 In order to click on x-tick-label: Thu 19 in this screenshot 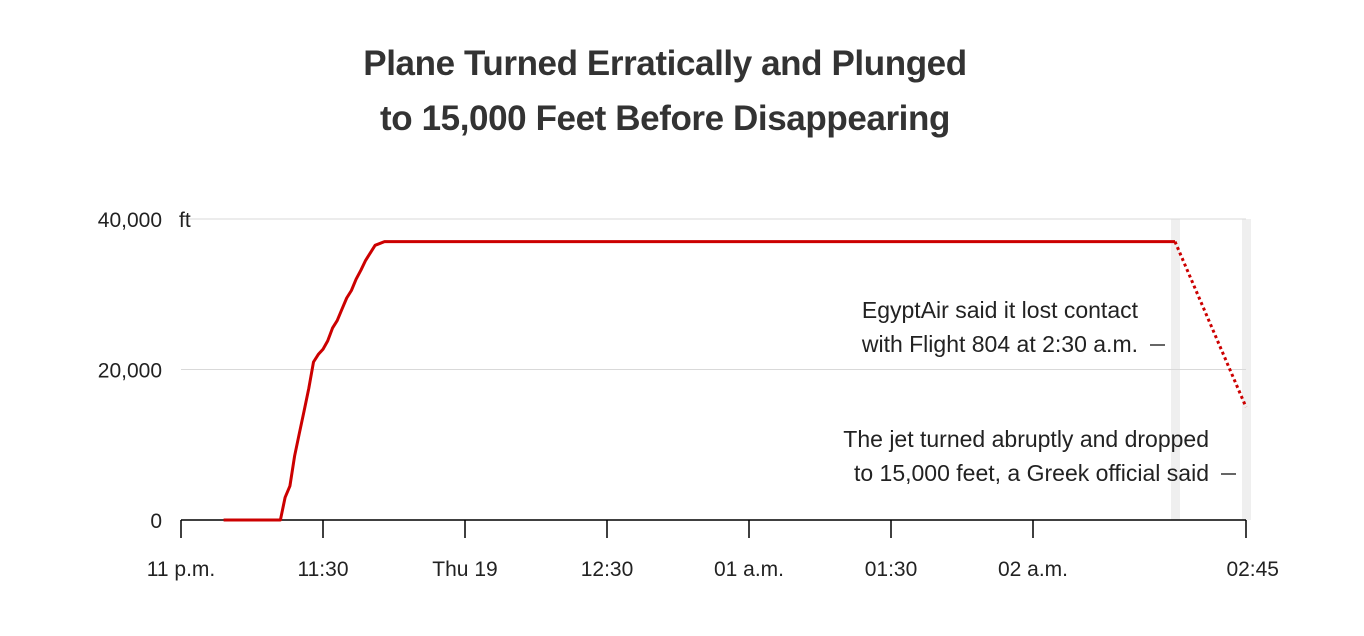, I will do `click(464, 569)`.